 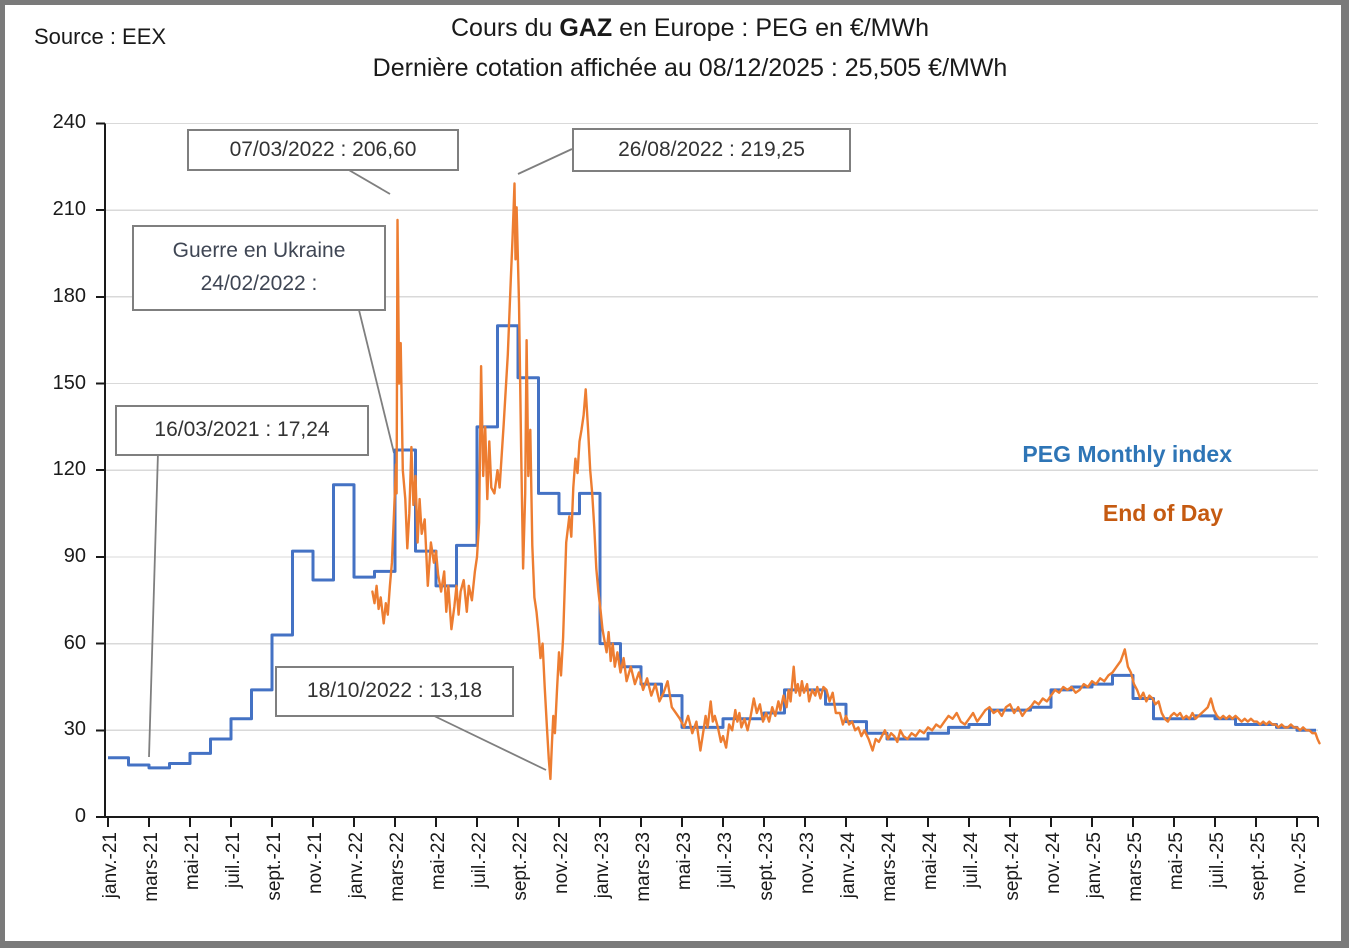 What do you see at coordinates (259, 251) in the screenshot?
I see `annotation-text-line1: Guerre en Ukraine` at bounding box center [259, 251].